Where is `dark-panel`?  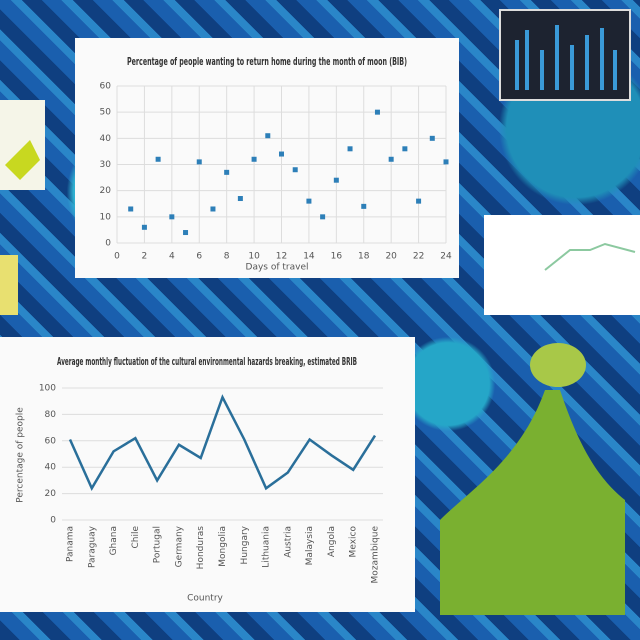
dark-panel is located at coordinates (565, 55).